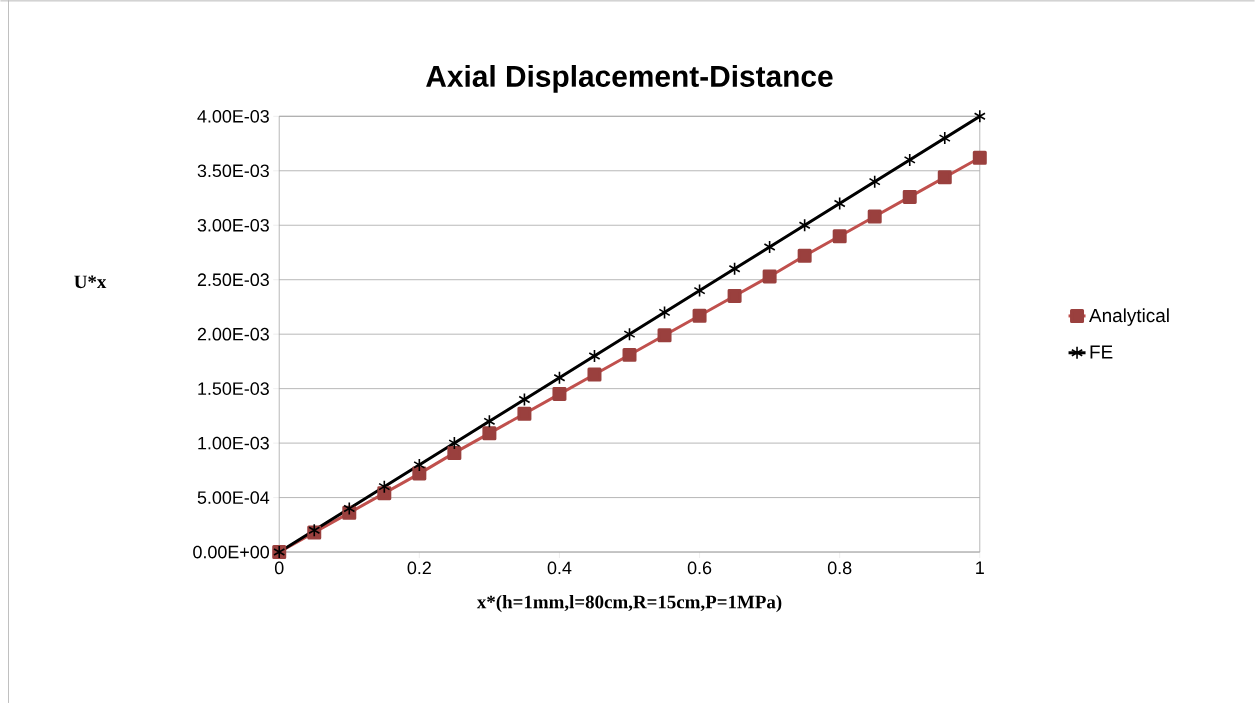 Image resolution: width=1255 pixels, height=703 pixels. Describe the element at coordinates (839, 568) in the screenshot. I see `x-tick-label: 0.8` at that location.